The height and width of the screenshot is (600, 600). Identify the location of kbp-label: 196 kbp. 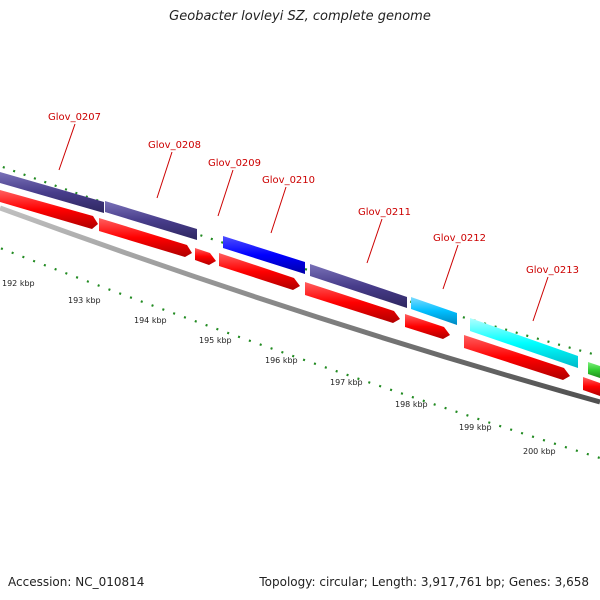
(281, 360).